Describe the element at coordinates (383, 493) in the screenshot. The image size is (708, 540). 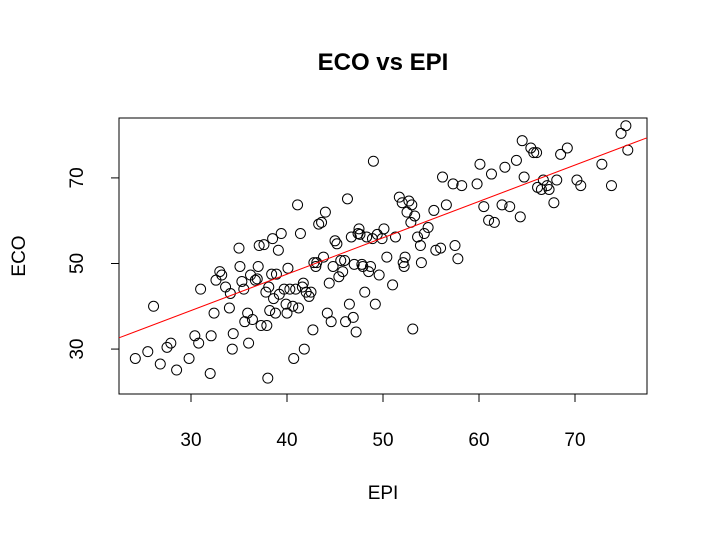
I see `x-axis-label: EPI` at that location.